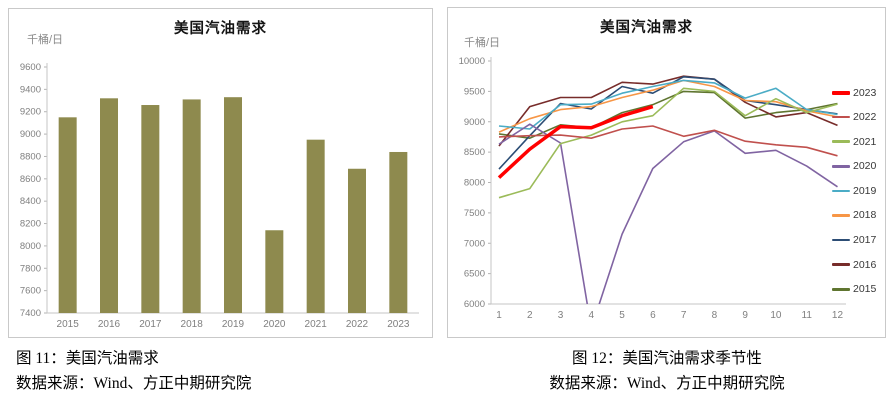  I want to click on y-tick-label: 8600, so click(30, 179).